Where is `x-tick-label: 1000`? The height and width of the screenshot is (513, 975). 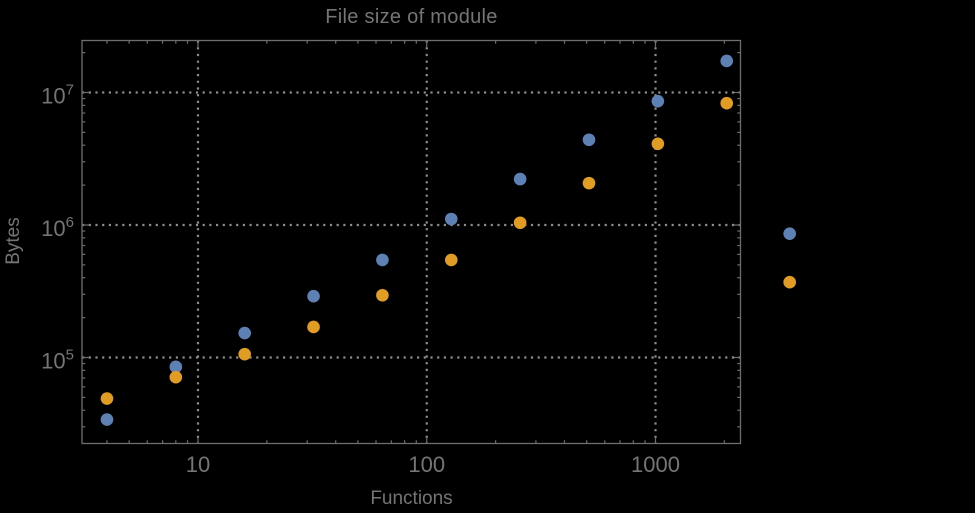 x-tick-label: 1000 is located at coordinates (655, 464).